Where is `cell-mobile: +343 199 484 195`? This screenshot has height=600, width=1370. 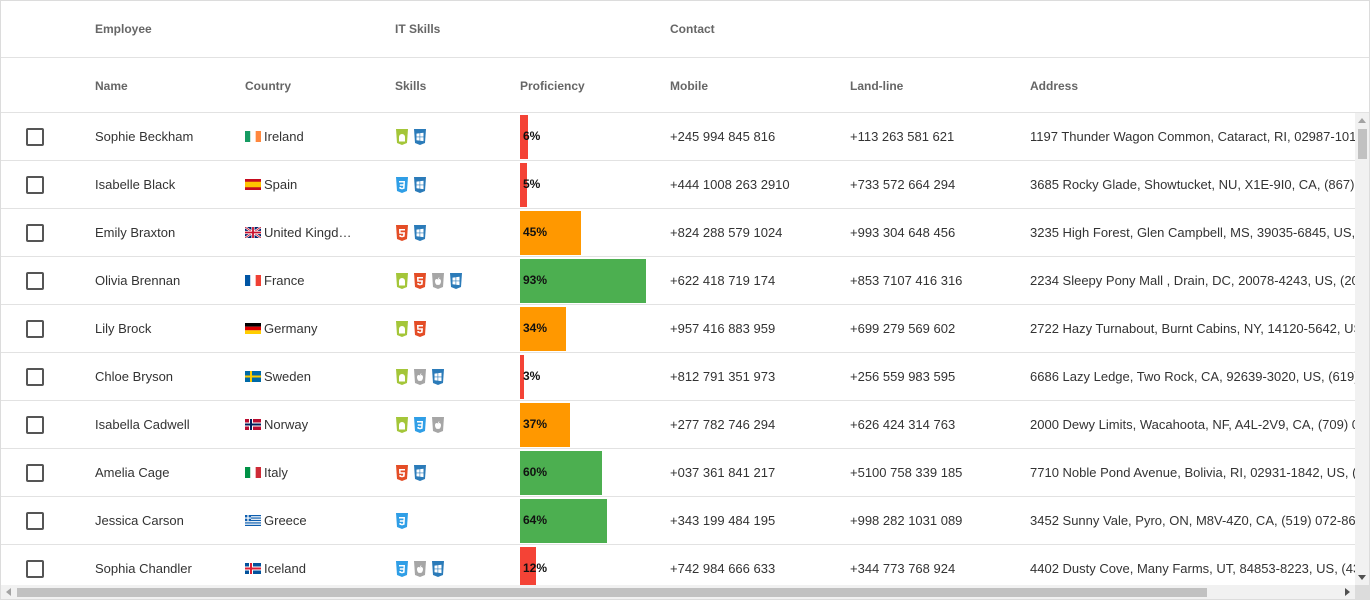 cell-mobile: +343 199 484 195 is located at coordinates (723, 520).